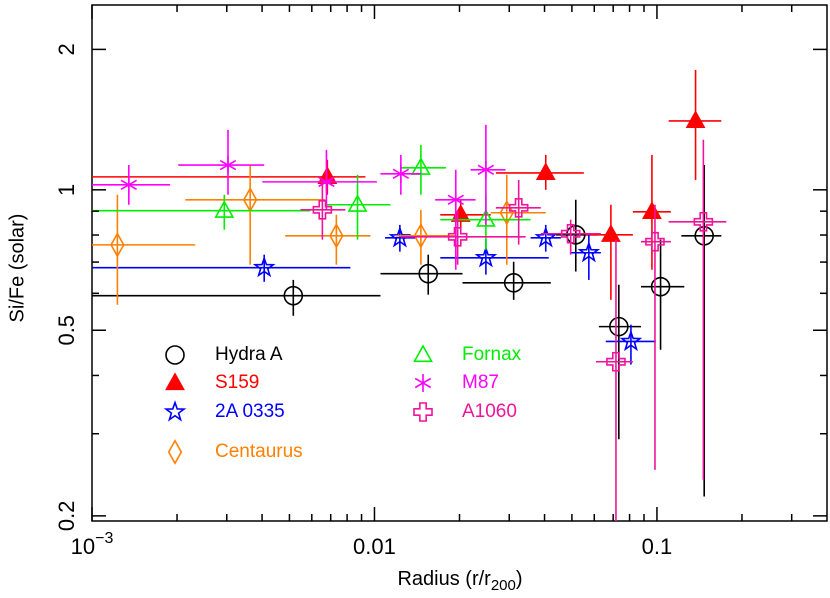  Describe the element at coordinates (249, 354) in the screenshot. I see `legend-label: Hydra A` at that location.